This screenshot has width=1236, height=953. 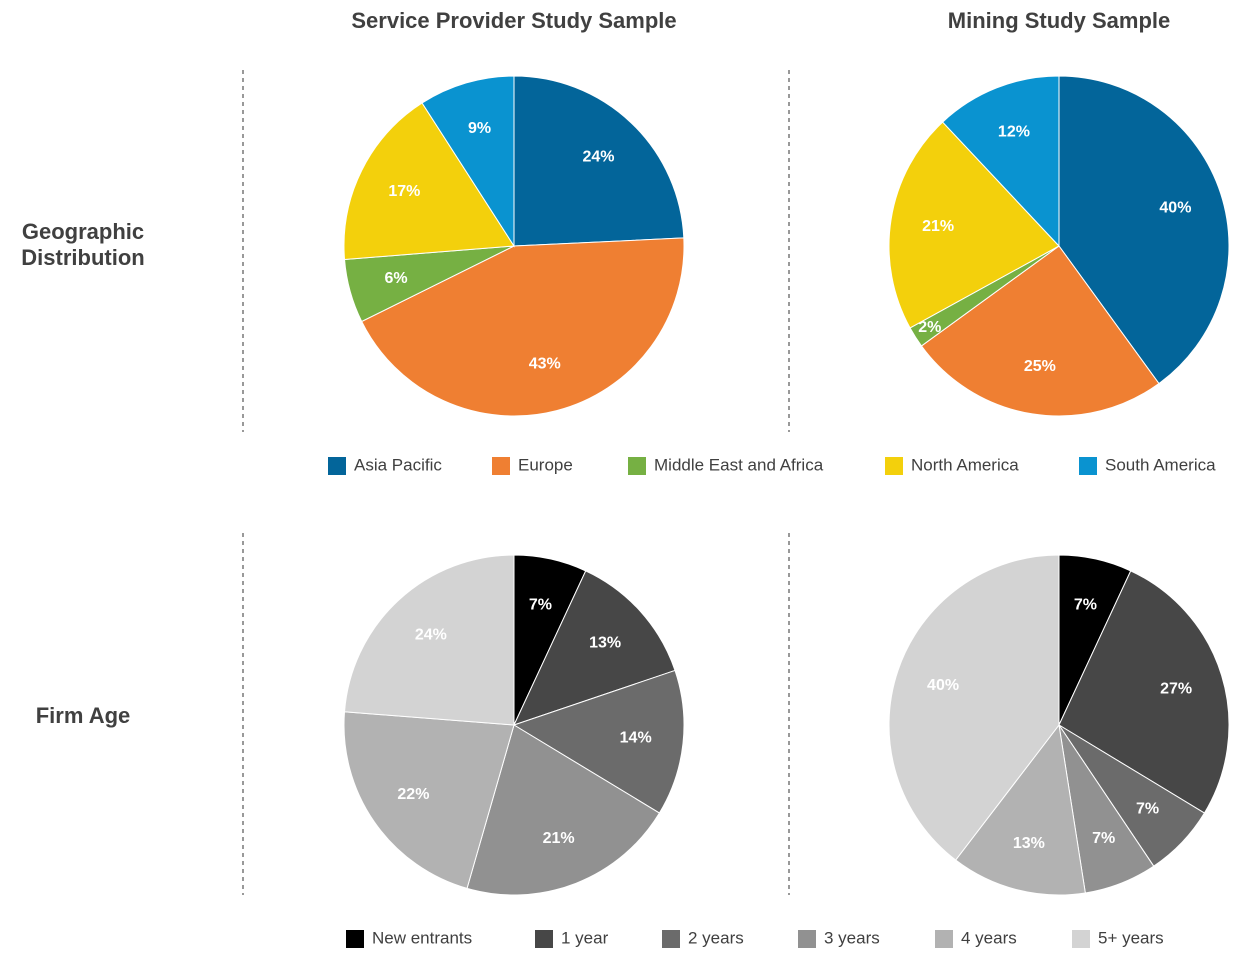 I want to click on legend-label: 4 years, so click(x=989, y=937).